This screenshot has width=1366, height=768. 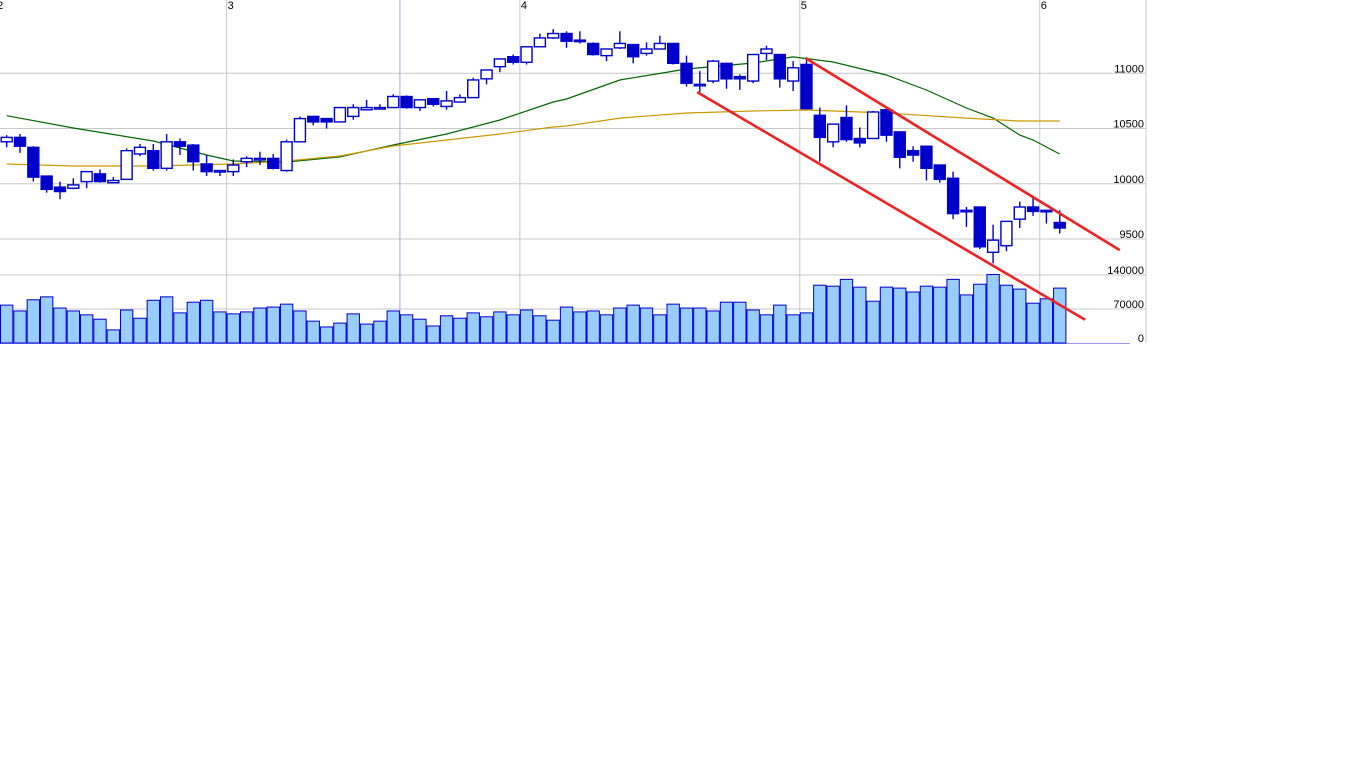 I want to click on volume-tick-label: 0, so click(x=1141, y=339).